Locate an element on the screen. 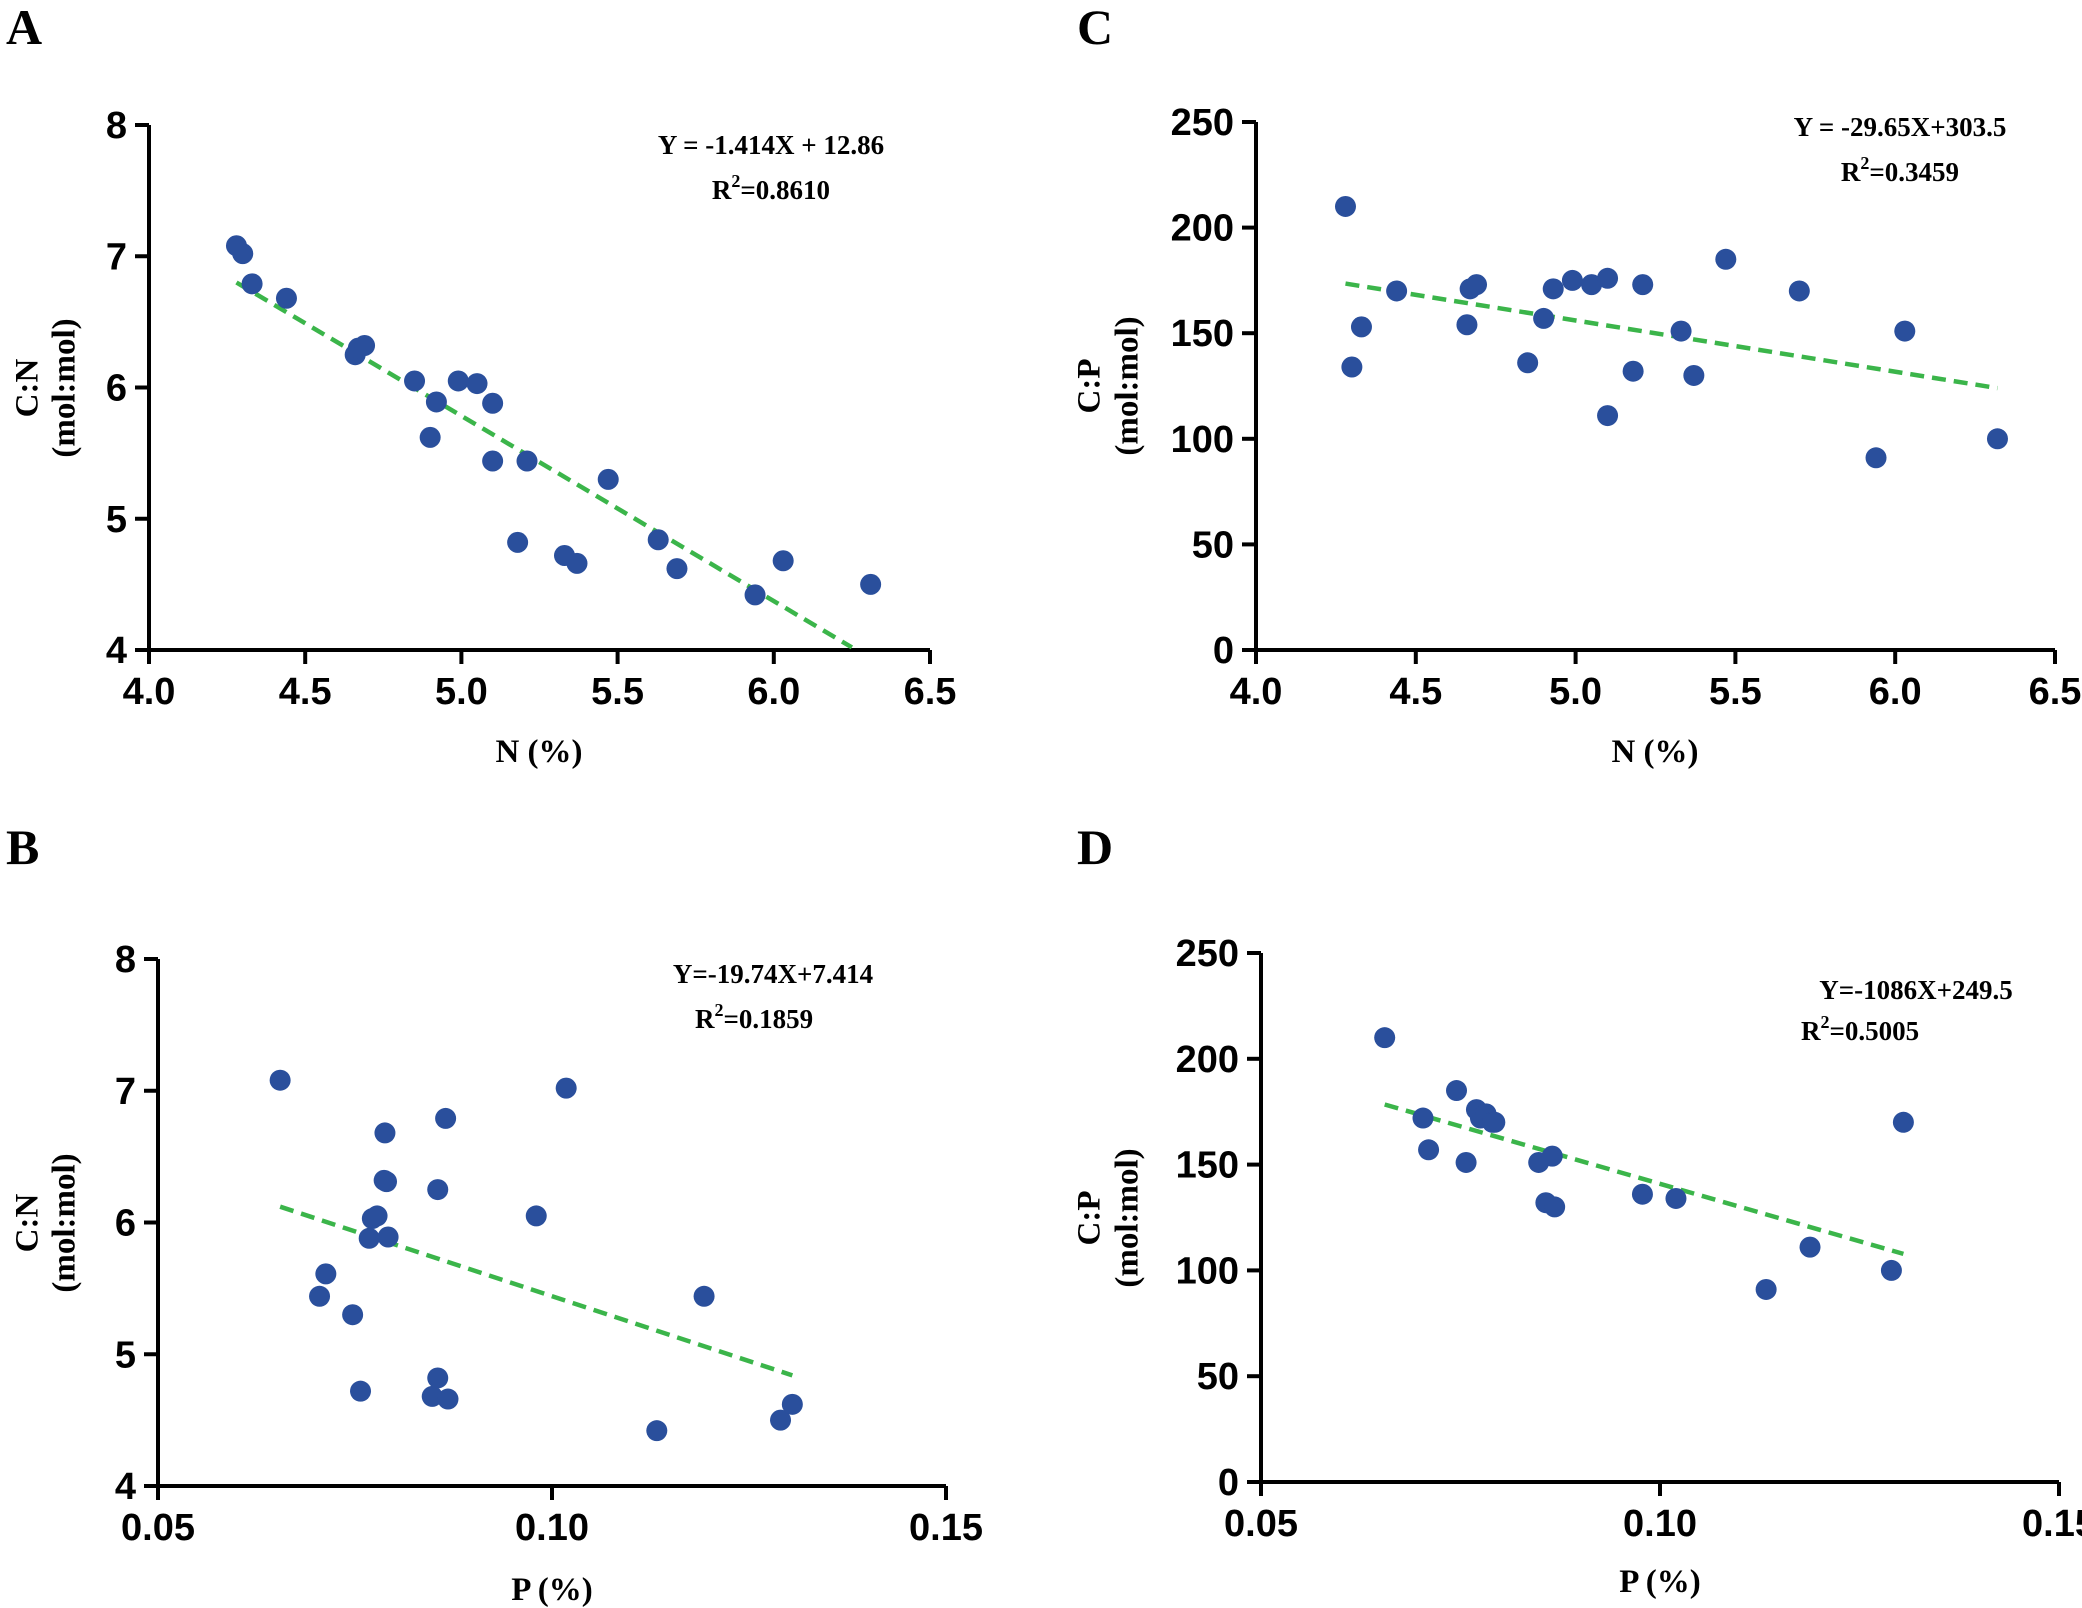 The height and width of the screenshot is (1608, 2082). regression-equation: Y=-19.74X+7.414 is located at coordinates (773, 974).